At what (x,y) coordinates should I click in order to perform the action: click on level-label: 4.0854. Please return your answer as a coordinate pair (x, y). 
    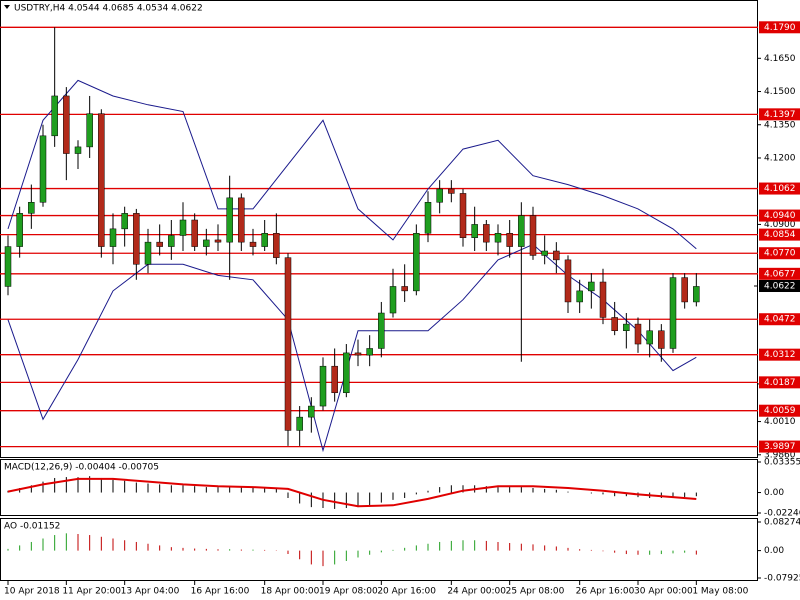
    Looking at the image, I should click on (780, 235).